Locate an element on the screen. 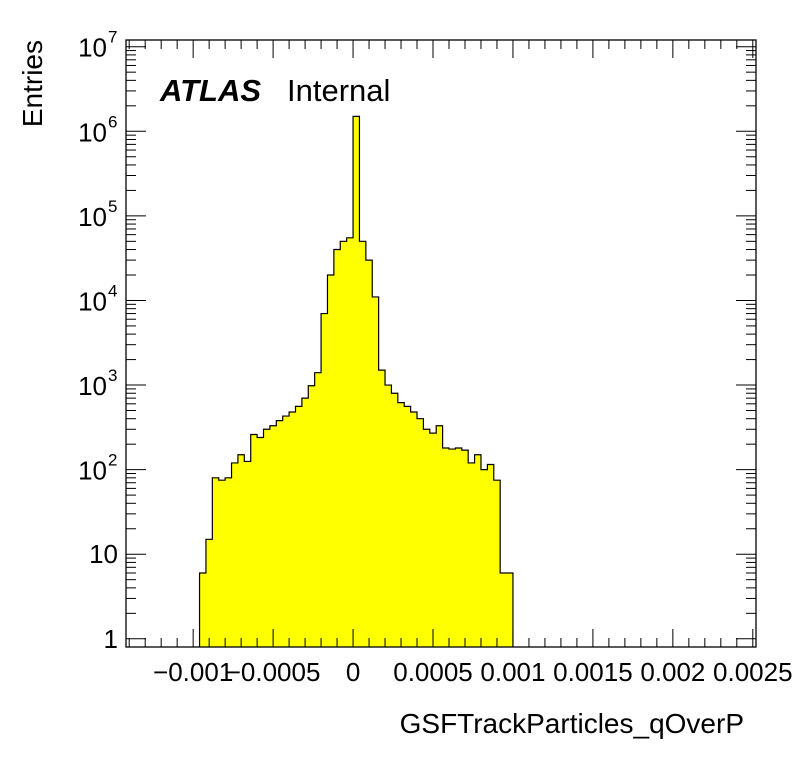  x-tick-label: 0 is located at coordinates (353, 672).